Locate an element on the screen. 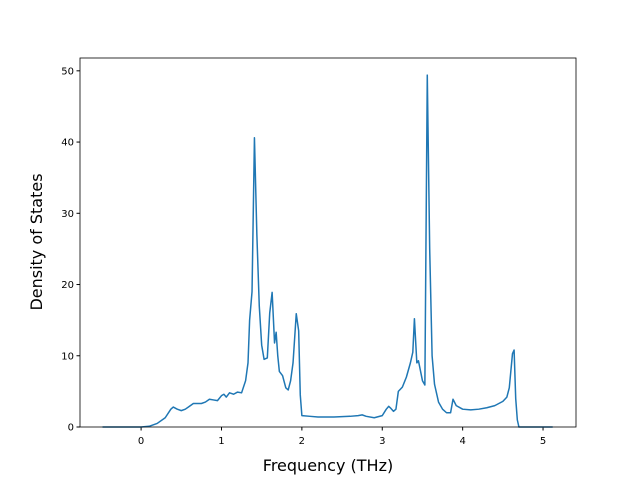 The height and width of the screenshot is (480, 640). x-tick-label: 2 is located at coordinates (302, 441).